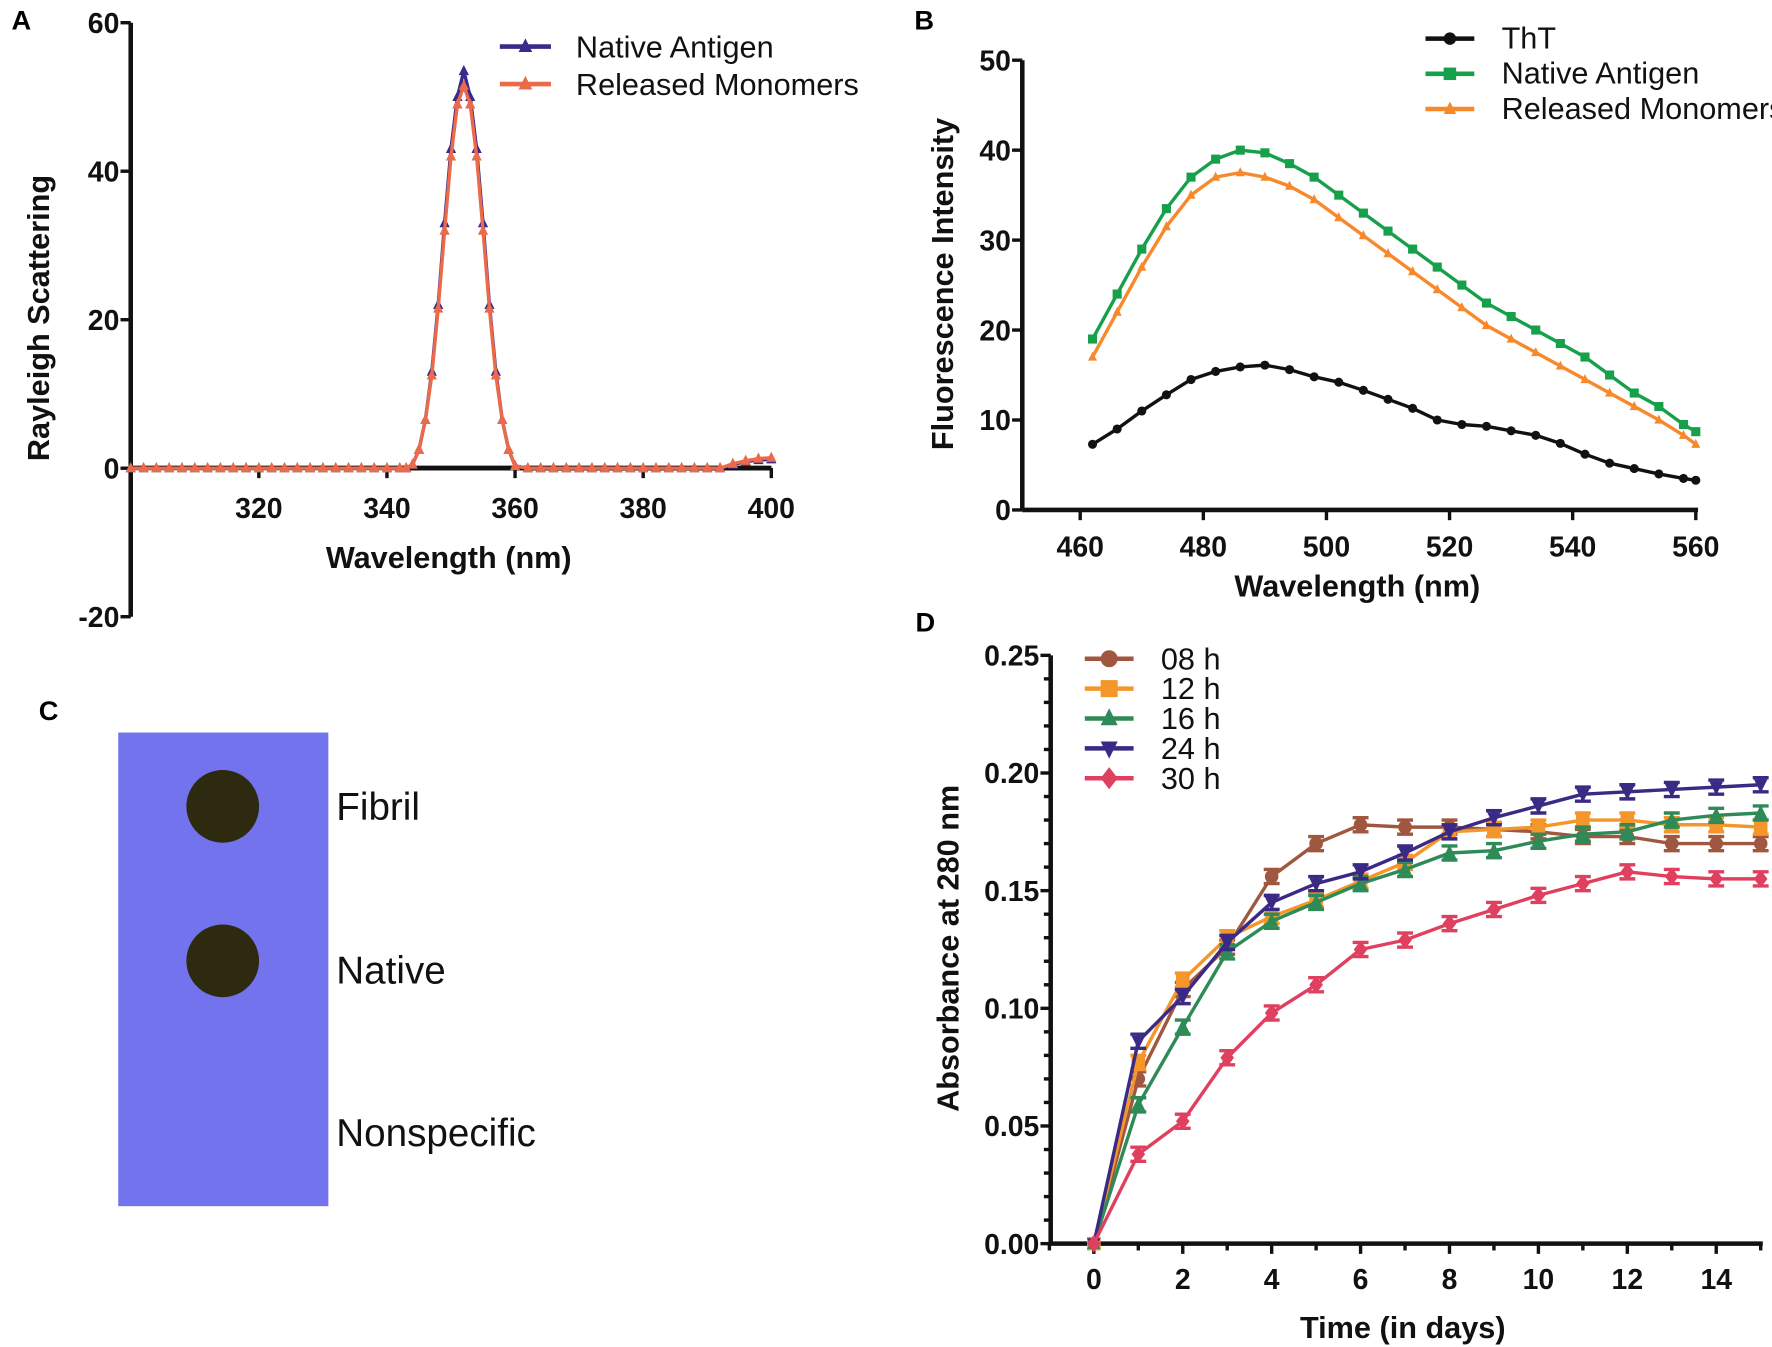 The width and height of the screenshot is (1772, 1347). I want to click on y-tick-label: 0.25, so click(1011, 657).